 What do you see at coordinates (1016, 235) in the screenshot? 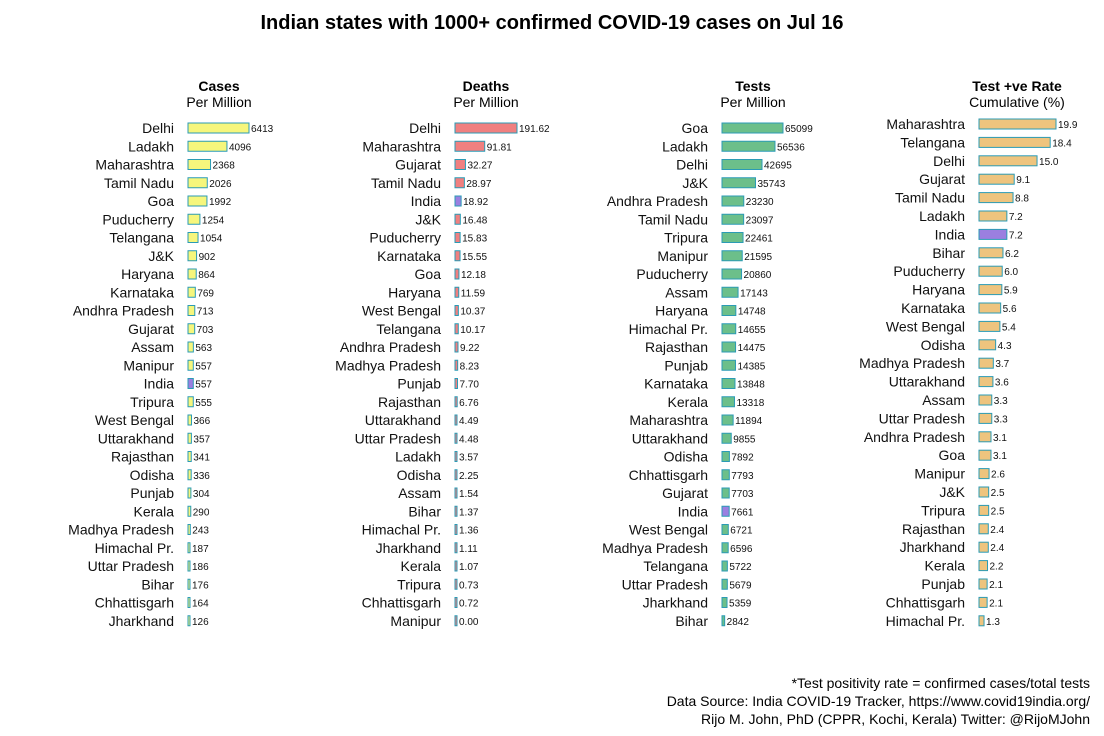
I see `positivity-value-label: 7.2` at bounding box center [1016, 235].